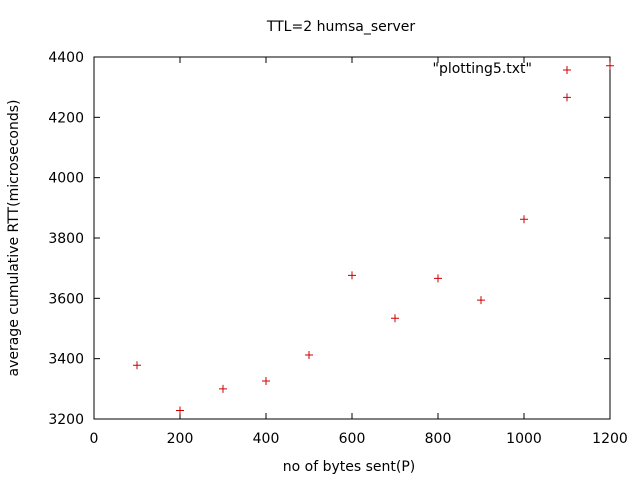  I want to click on legend-marker-plus, so click(567, 70).